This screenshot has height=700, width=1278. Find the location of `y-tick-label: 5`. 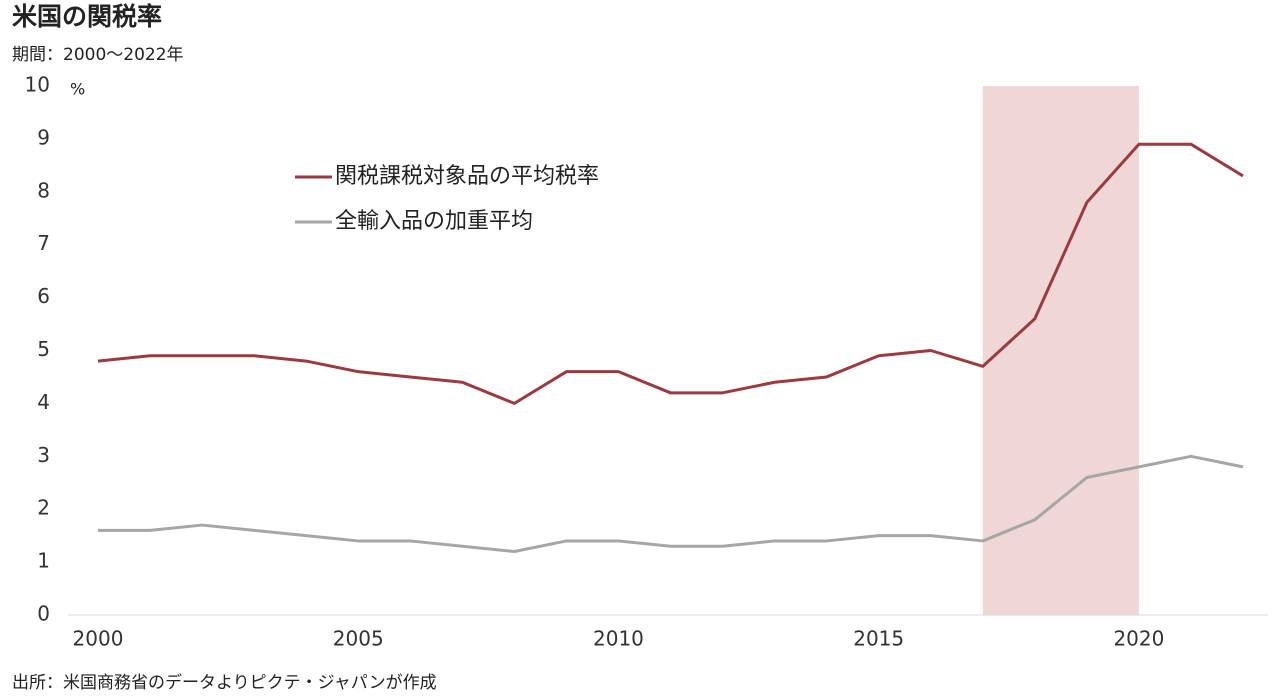

y-tick-label: 5 is located at coordinates (43, 349).